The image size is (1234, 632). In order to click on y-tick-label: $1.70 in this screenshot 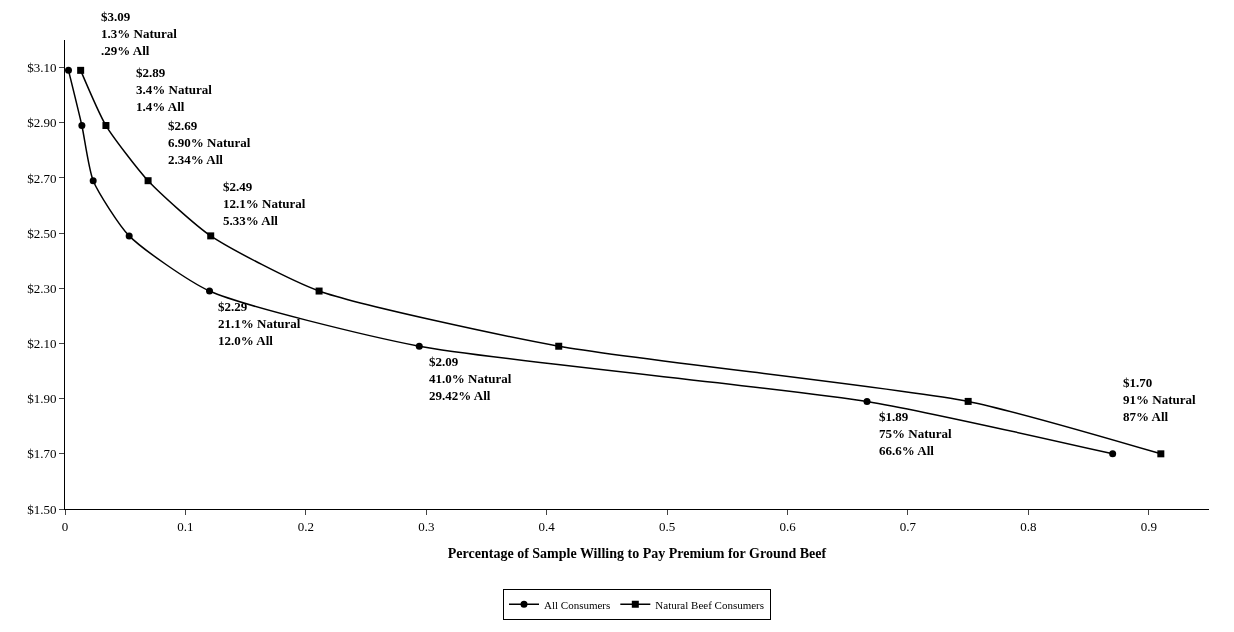, I will do `click(42, 454)`.